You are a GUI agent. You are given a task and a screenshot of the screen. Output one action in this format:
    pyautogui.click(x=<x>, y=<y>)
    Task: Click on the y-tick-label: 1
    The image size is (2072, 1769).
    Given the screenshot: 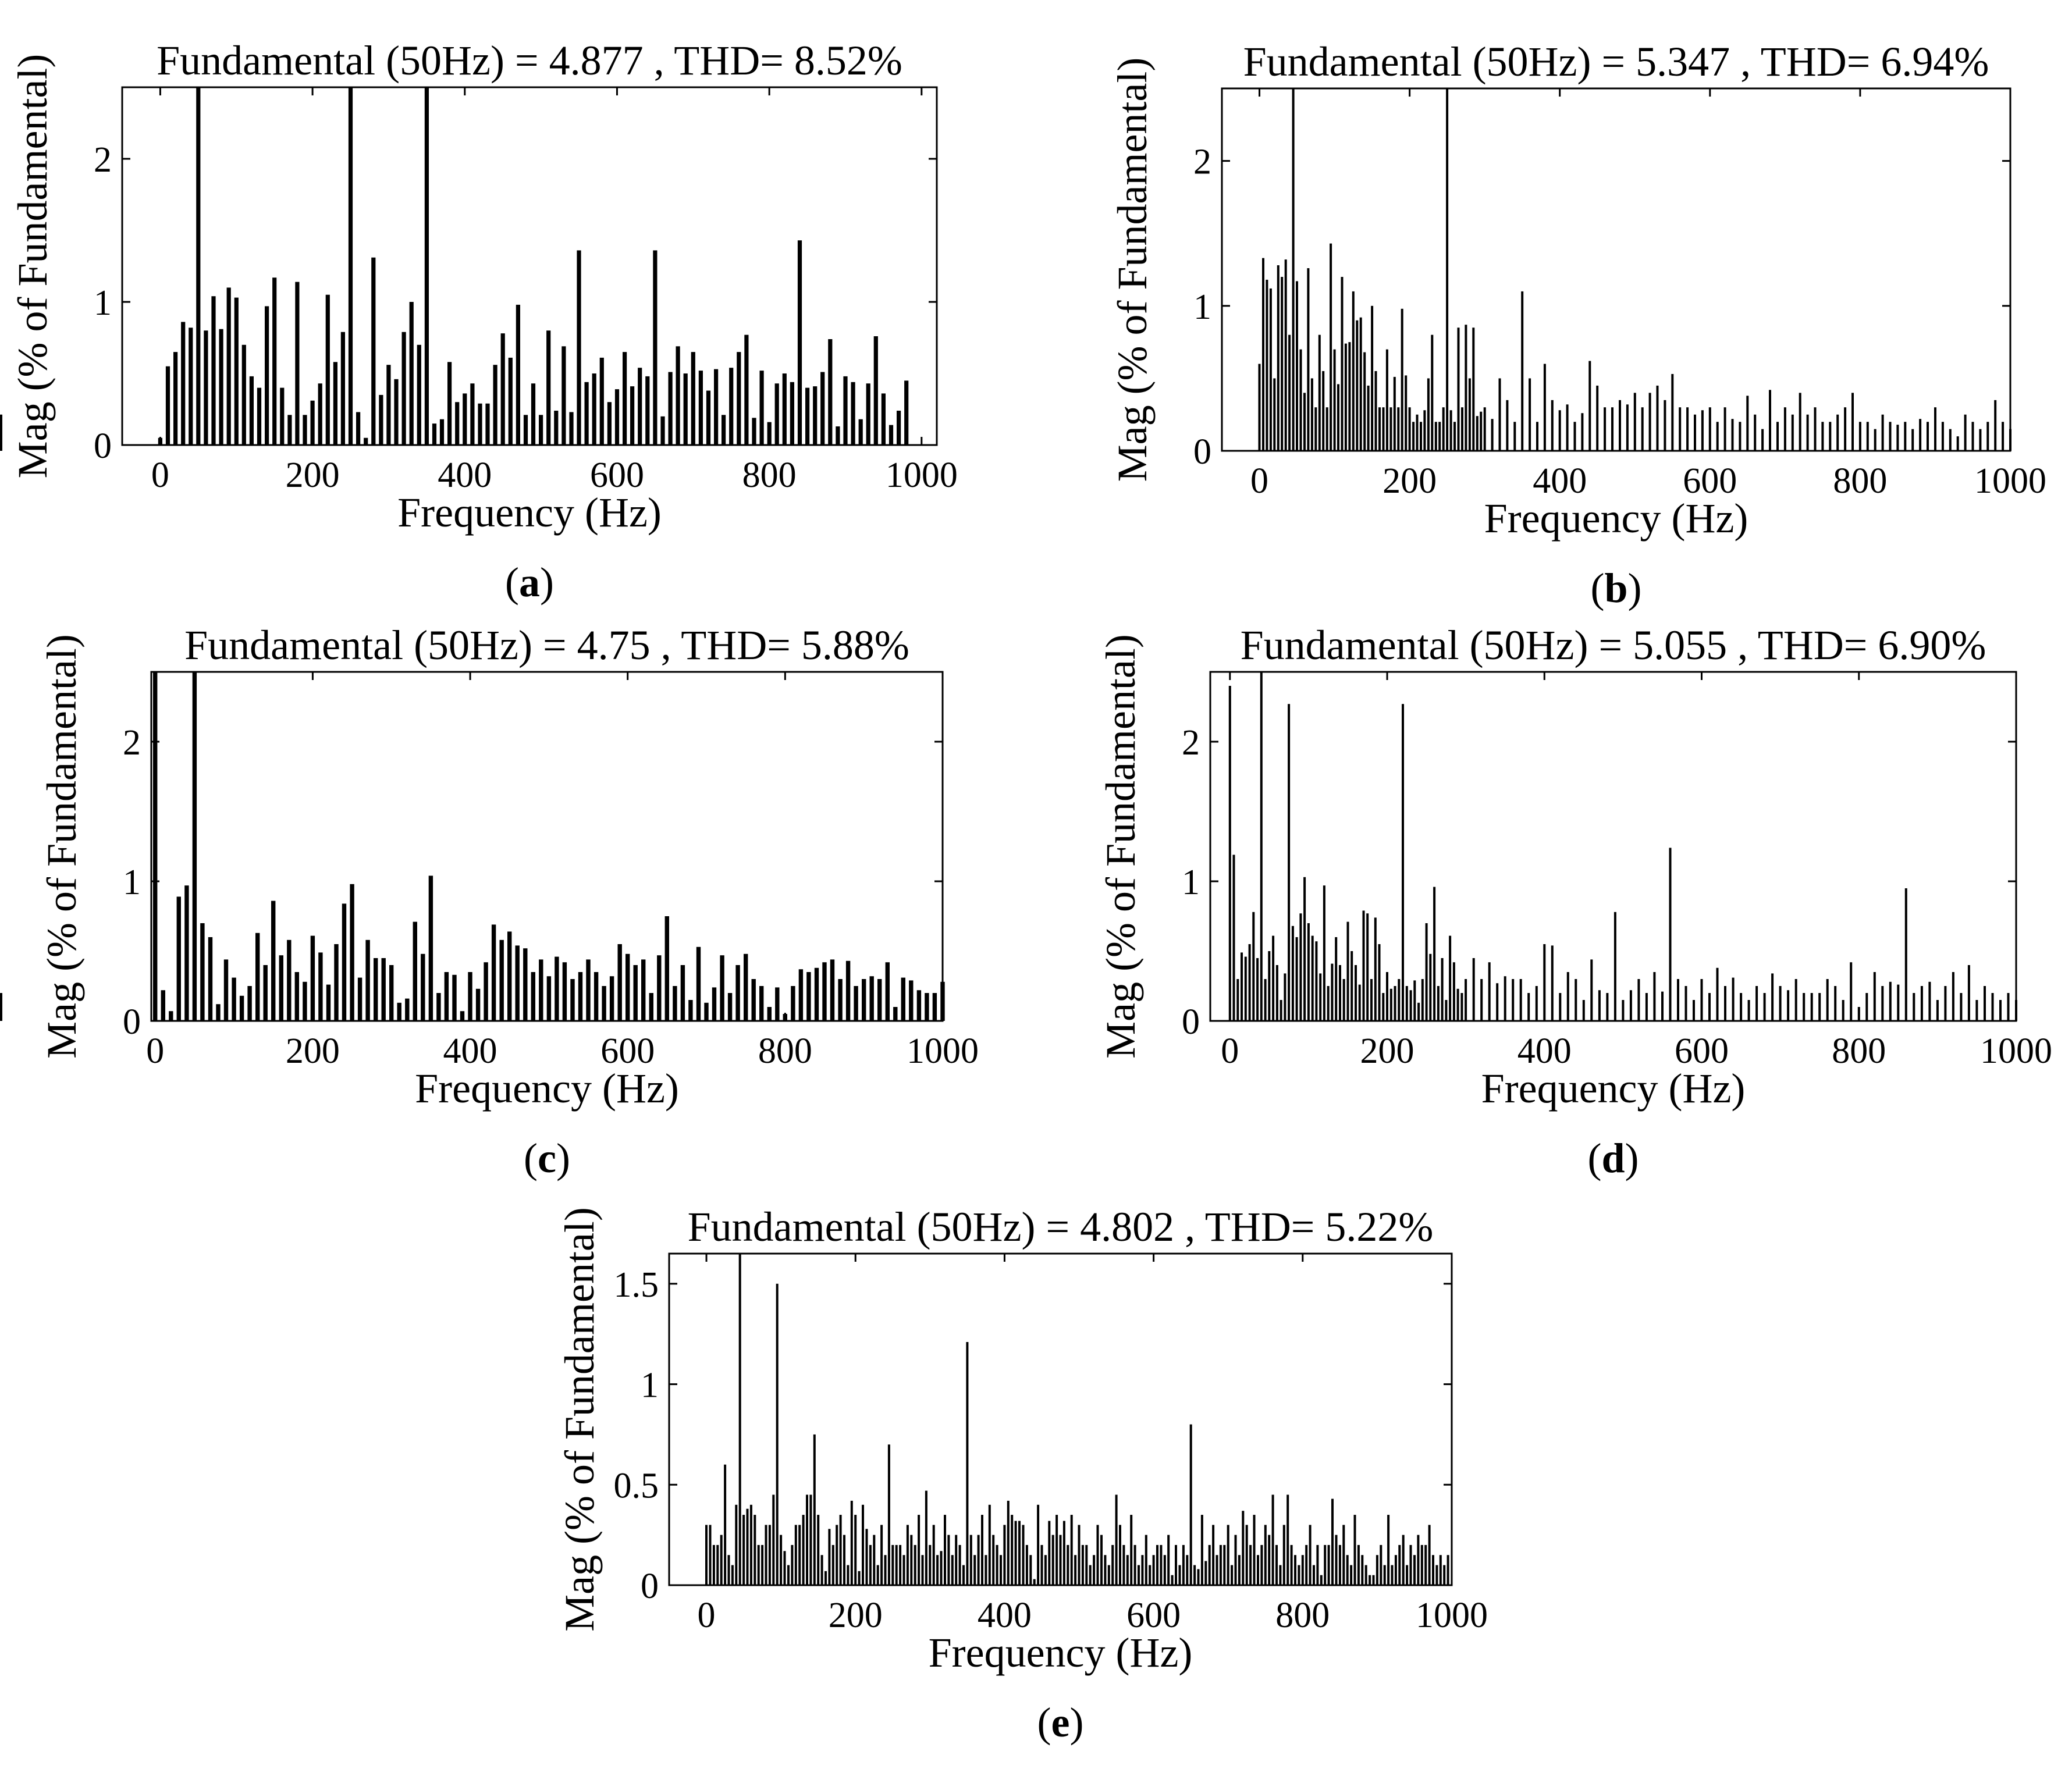 What is the action you would take?
    pyautogui.click(x=132, y=882)
    